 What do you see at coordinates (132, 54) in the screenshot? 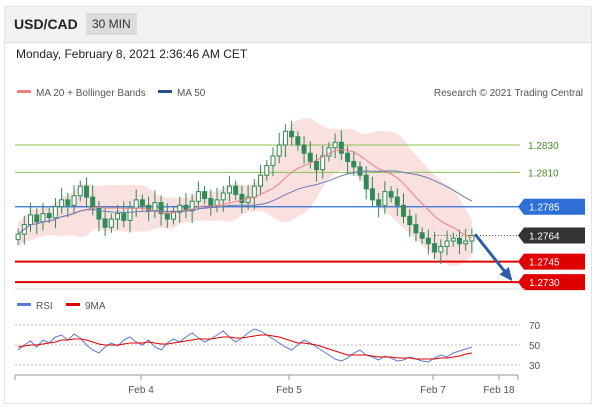
I see `chart-datetime: Monday, February 8, 2021 2:36:46 AM CET` at bounding box center [132, 54].